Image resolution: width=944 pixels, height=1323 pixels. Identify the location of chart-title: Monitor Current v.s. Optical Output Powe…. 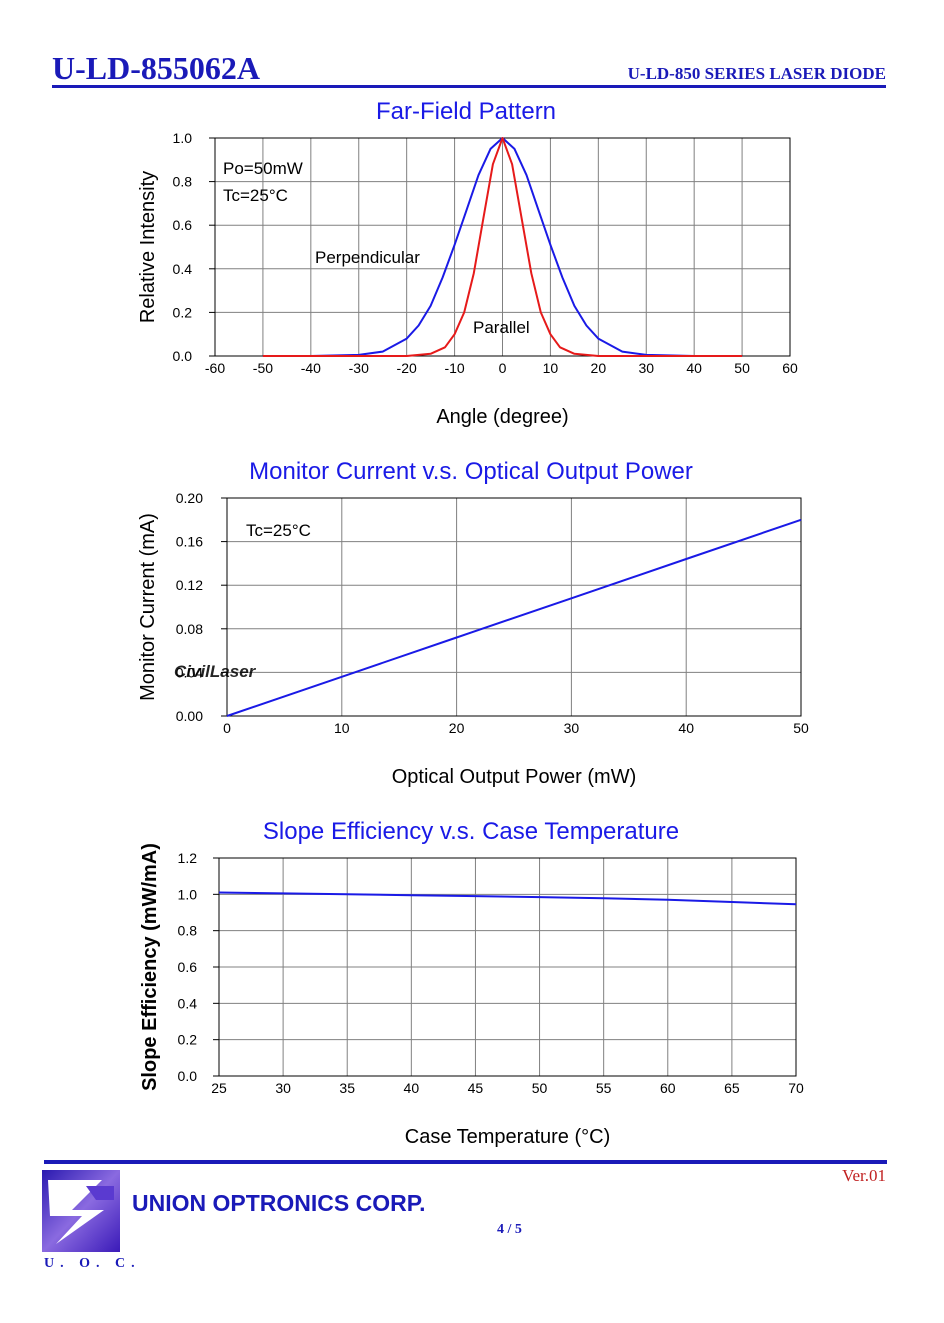
(471, 471).